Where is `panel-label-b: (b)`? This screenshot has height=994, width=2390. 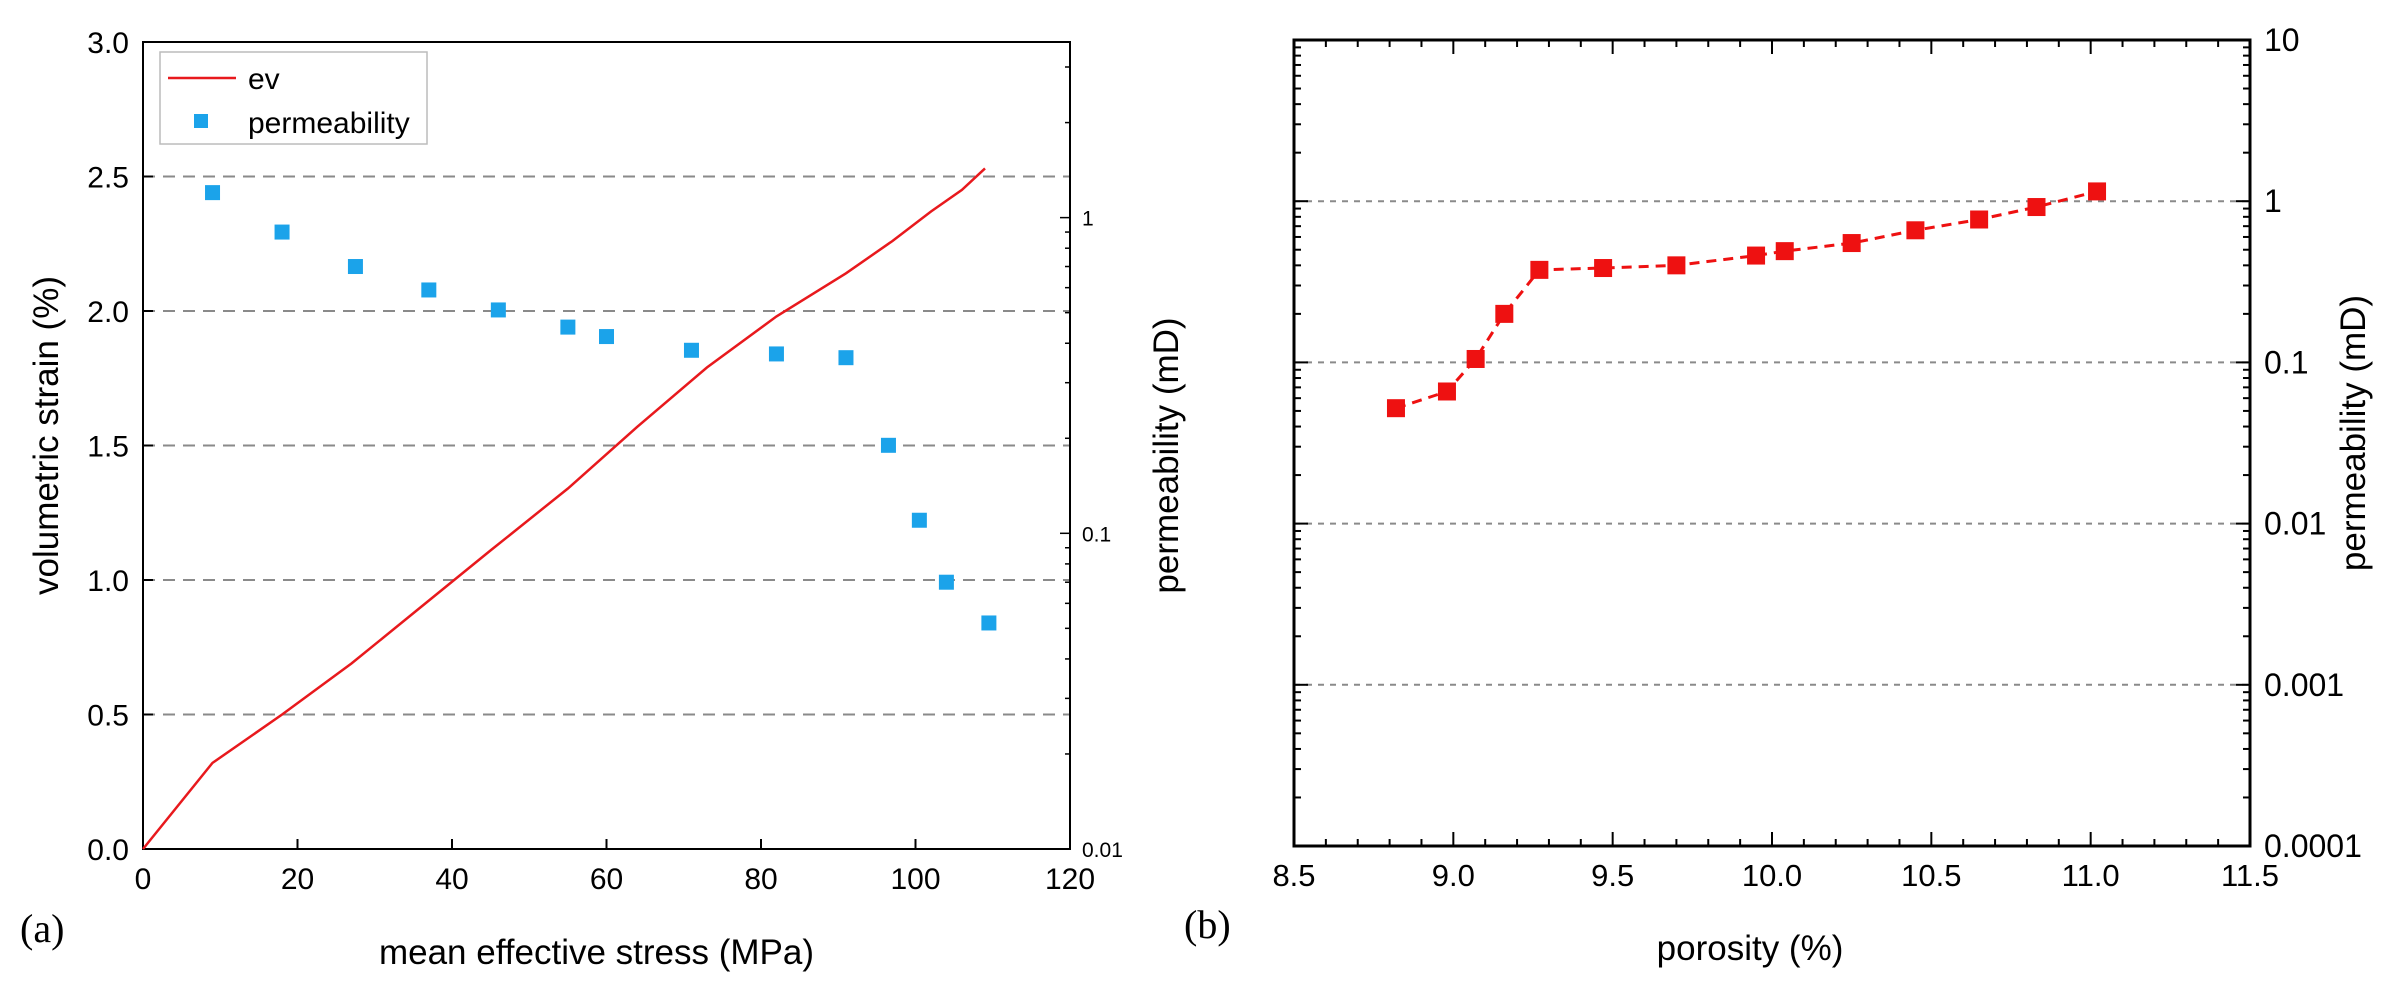 panel-label-b: (b) is located at coordinates (1207, 924).